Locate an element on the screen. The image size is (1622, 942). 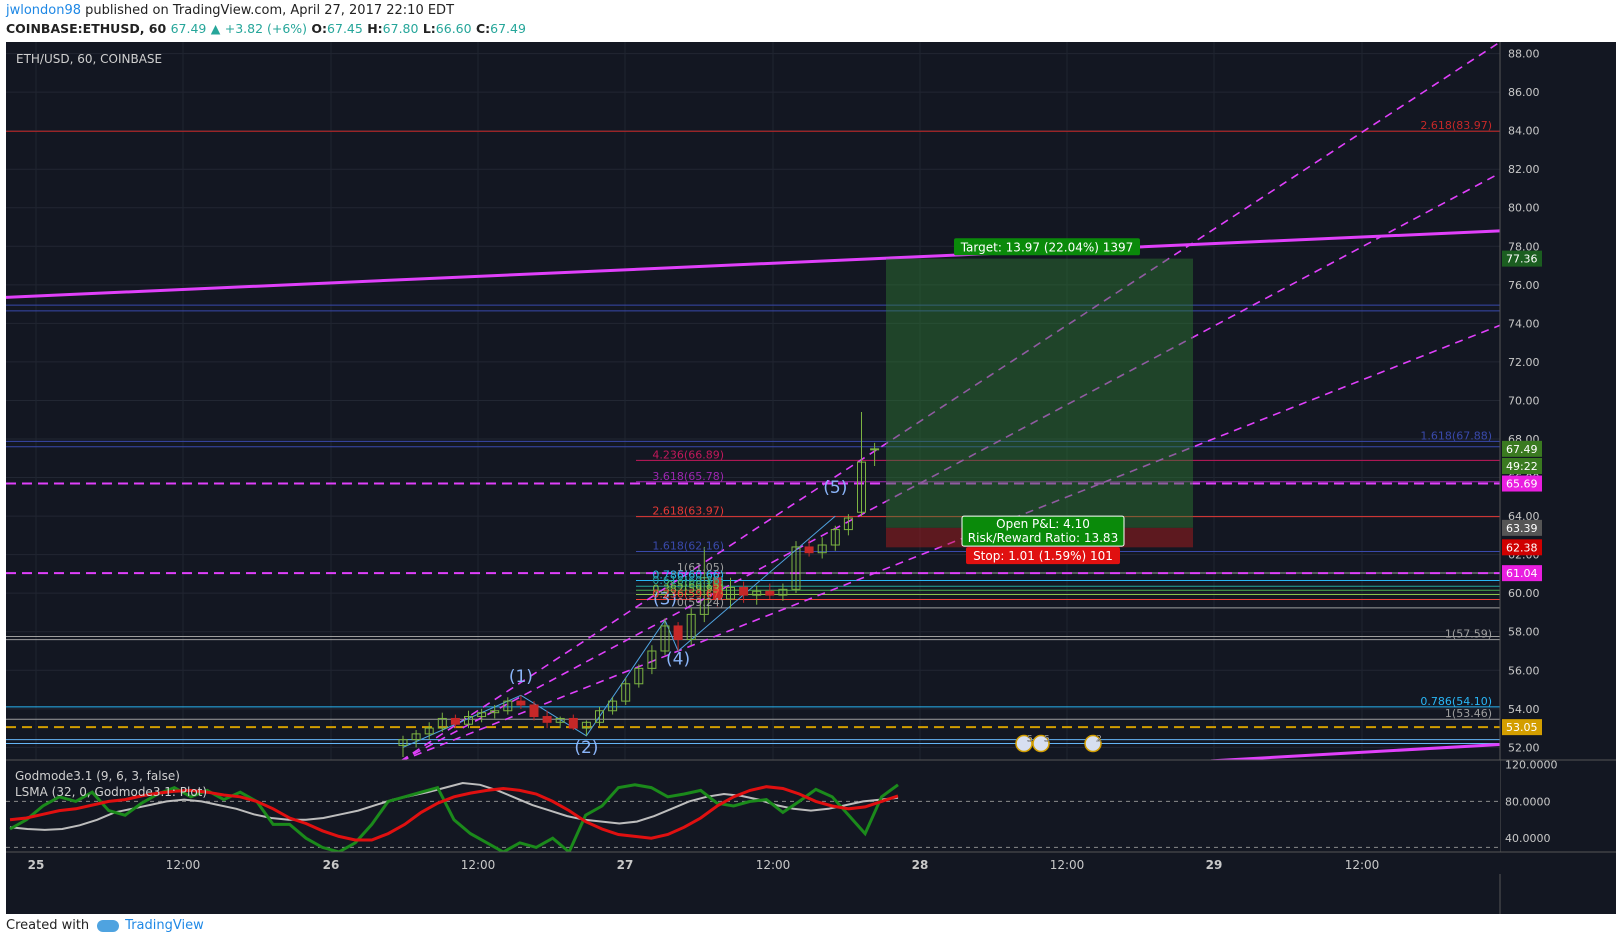
pnl-box is located at coordinates (1043, 531).